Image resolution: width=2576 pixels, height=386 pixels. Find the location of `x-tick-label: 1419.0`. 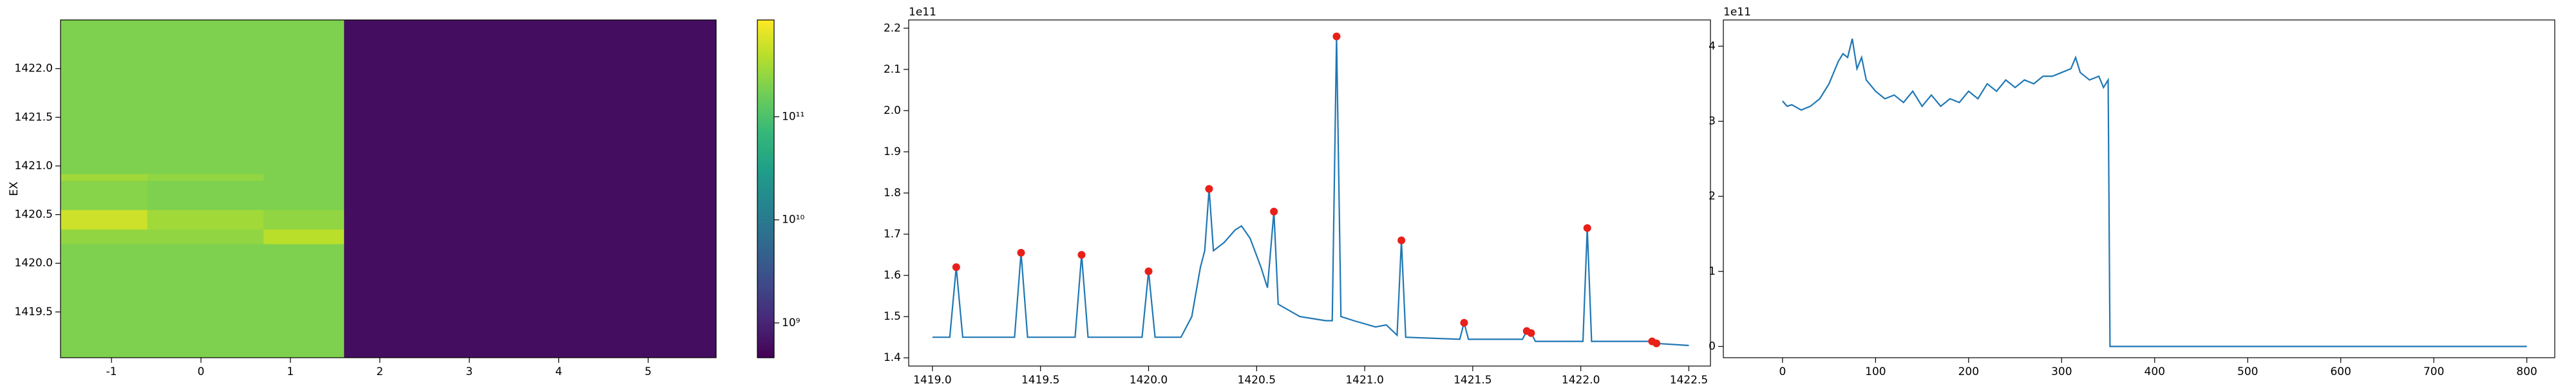

x-tick-label: 1419.0 is located at coordinates (932, 380).